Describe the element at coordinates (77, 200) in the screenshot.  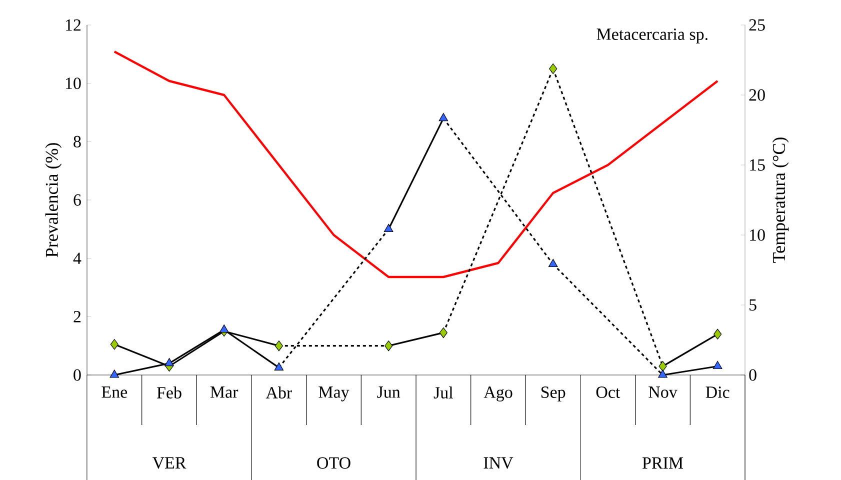
I see `y-tick-label: 6` at that location.